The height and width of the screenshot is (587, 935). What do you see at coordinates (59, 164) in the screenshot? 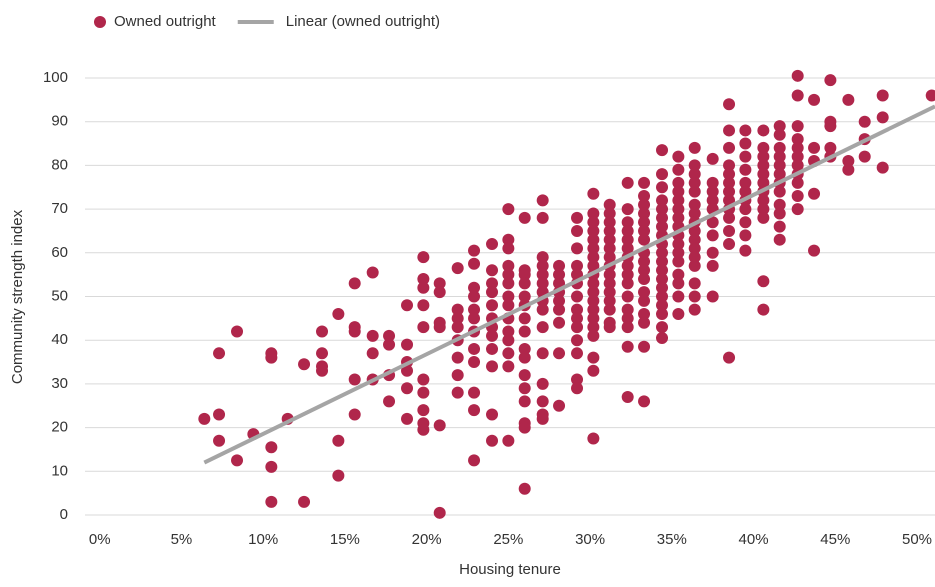
I see `y-tick-label: 80` at bounding box center [59, 164].